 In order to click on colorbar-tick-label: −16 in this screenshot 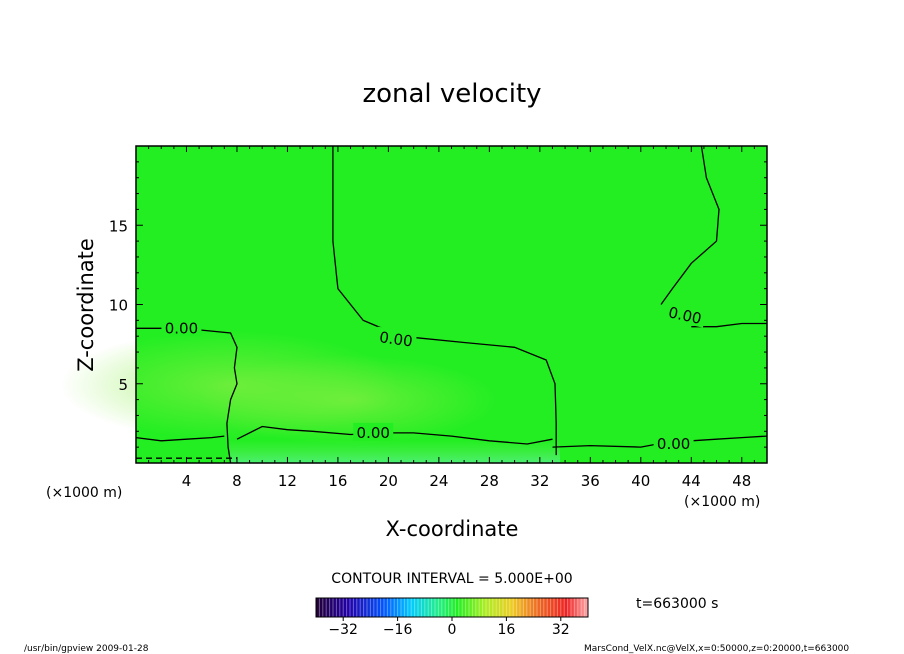, I will do `click(398, 630)`.